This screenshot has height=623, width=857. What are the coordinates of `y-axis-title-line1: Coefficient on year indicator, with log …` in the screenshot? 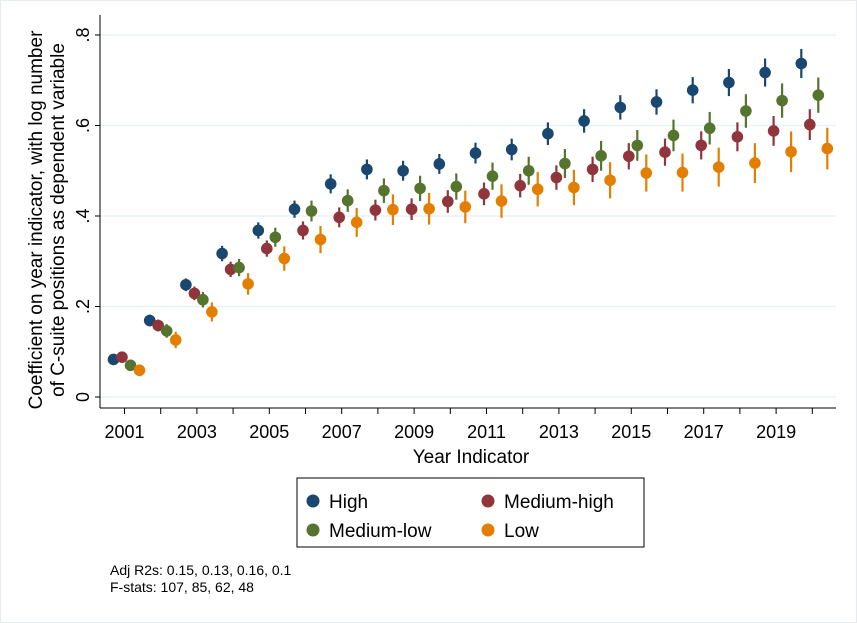 It's located at (36, 219).